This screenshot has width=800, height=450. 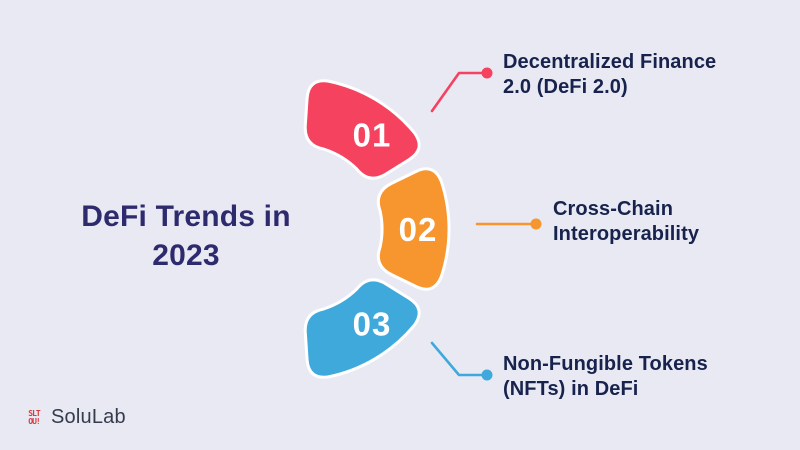 I want to click on brand-logo: SLT OU! SoluLab, so click(x=75, y=417).